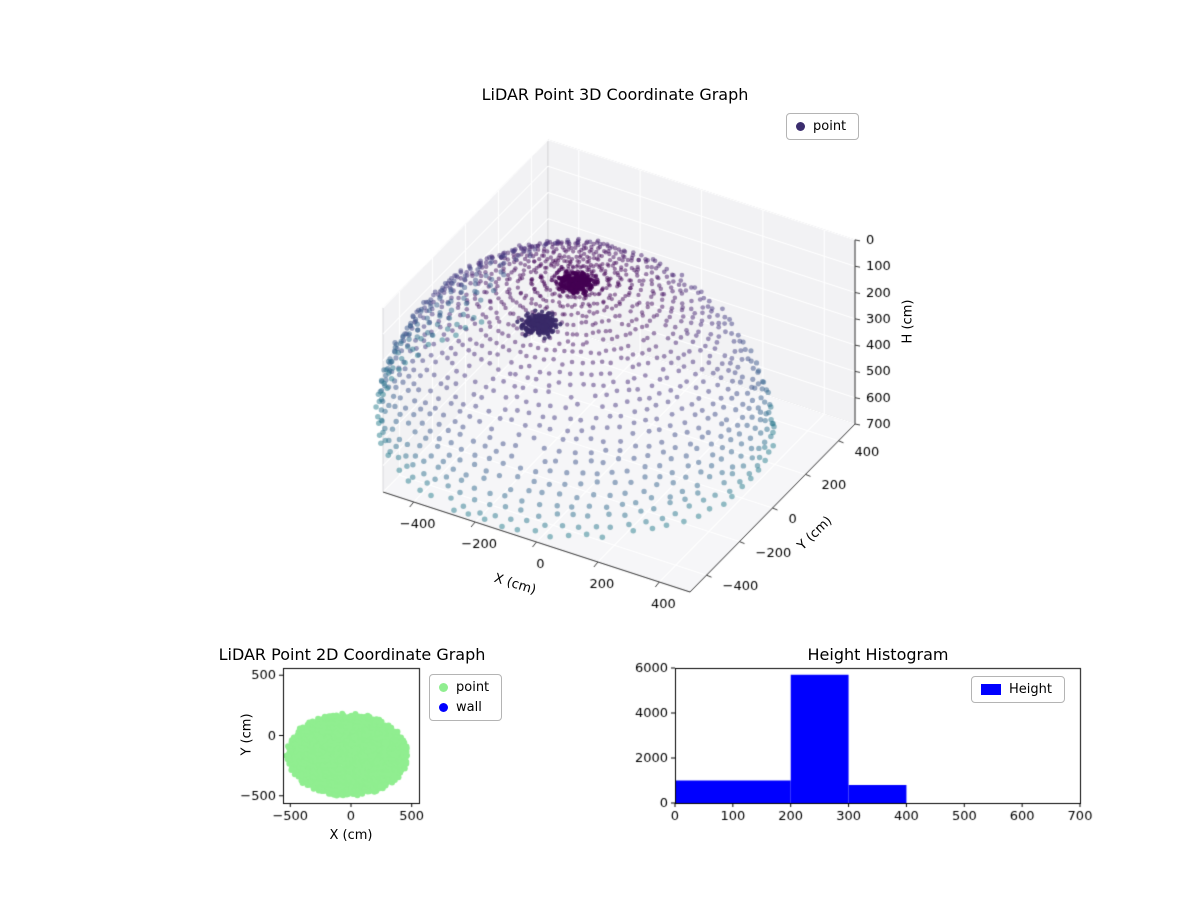  What do you see at coordinates (247, 734) in the screenshot?
I see `plot2d-yaxis-label: Y (cm)` at bounding box center [247, 734].